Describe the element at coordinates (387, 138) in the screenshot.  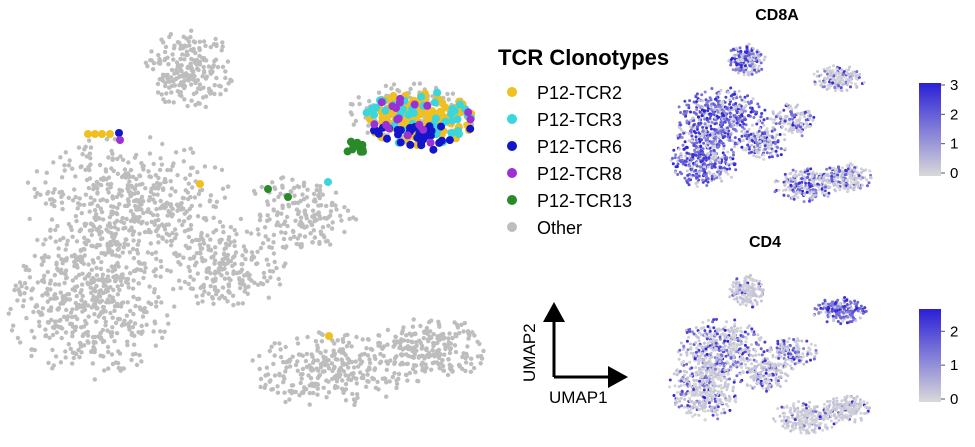
I see `cell-p12-tcr6` at that location.